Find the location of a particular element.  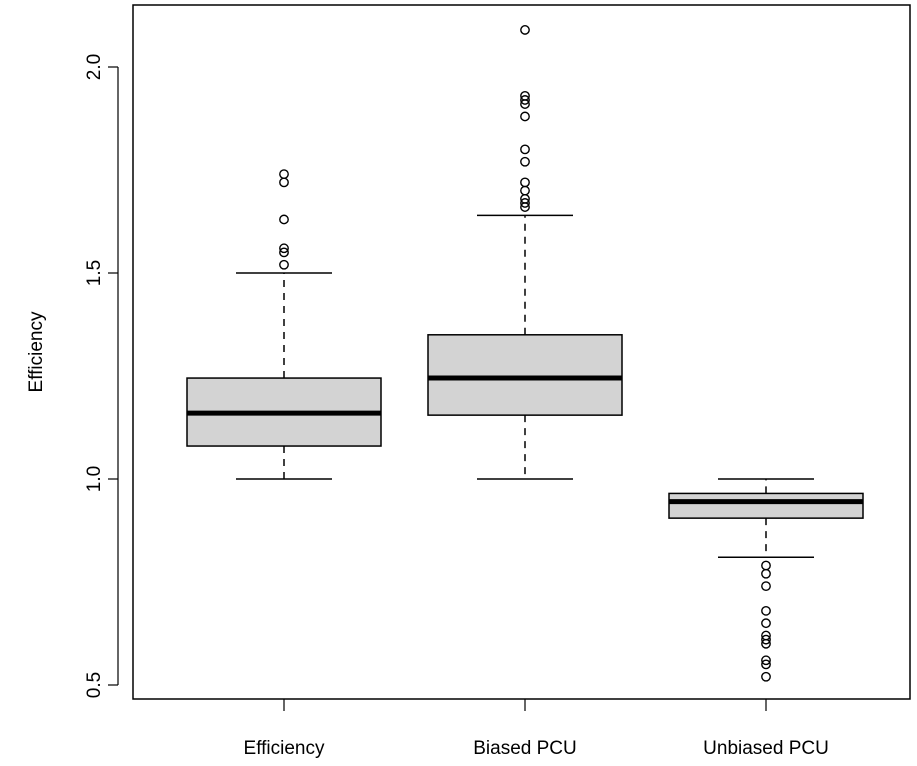

y-tick-label: 0.5 is located at coordinates (94, 685).